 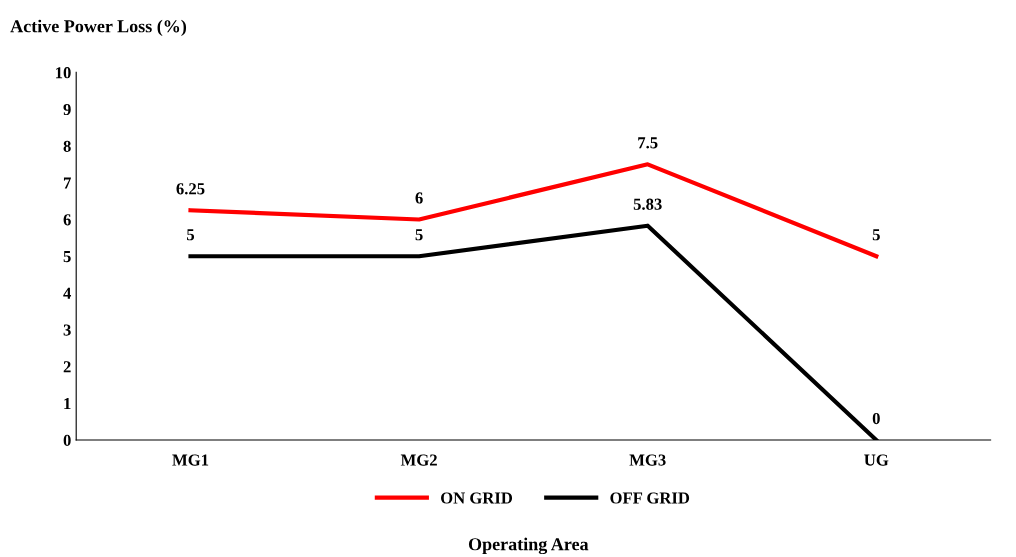 What do you see at coordinates (648, 143) in the screenshot?
I see `data-label: 7.5` at bounding box center [648, 143].